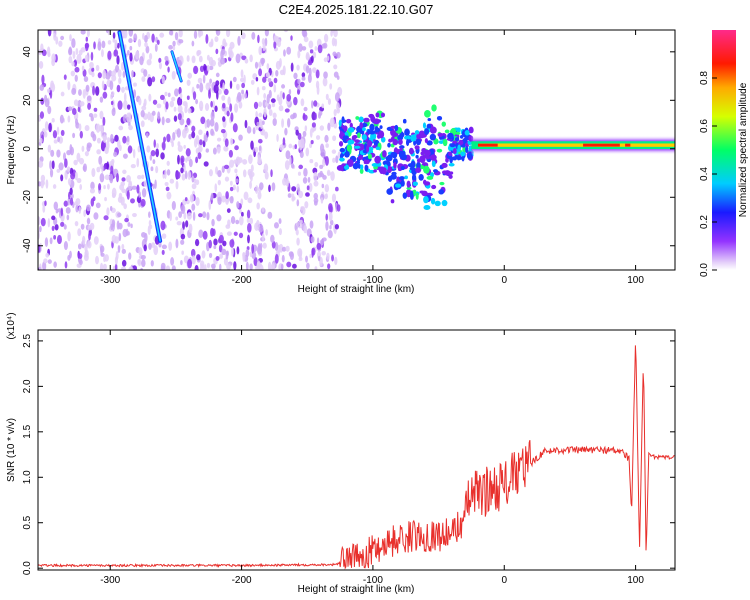  What do you see at coordinates (27, 431) in the screenshot?
I see `y-tick-label: 1.5` at bounding box center [27, 431].